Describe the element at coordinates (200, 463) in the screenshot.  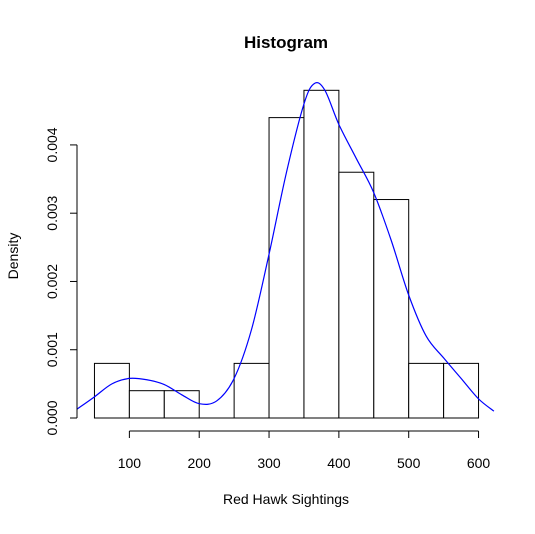
I see `x-tick-label: 200` at that location.